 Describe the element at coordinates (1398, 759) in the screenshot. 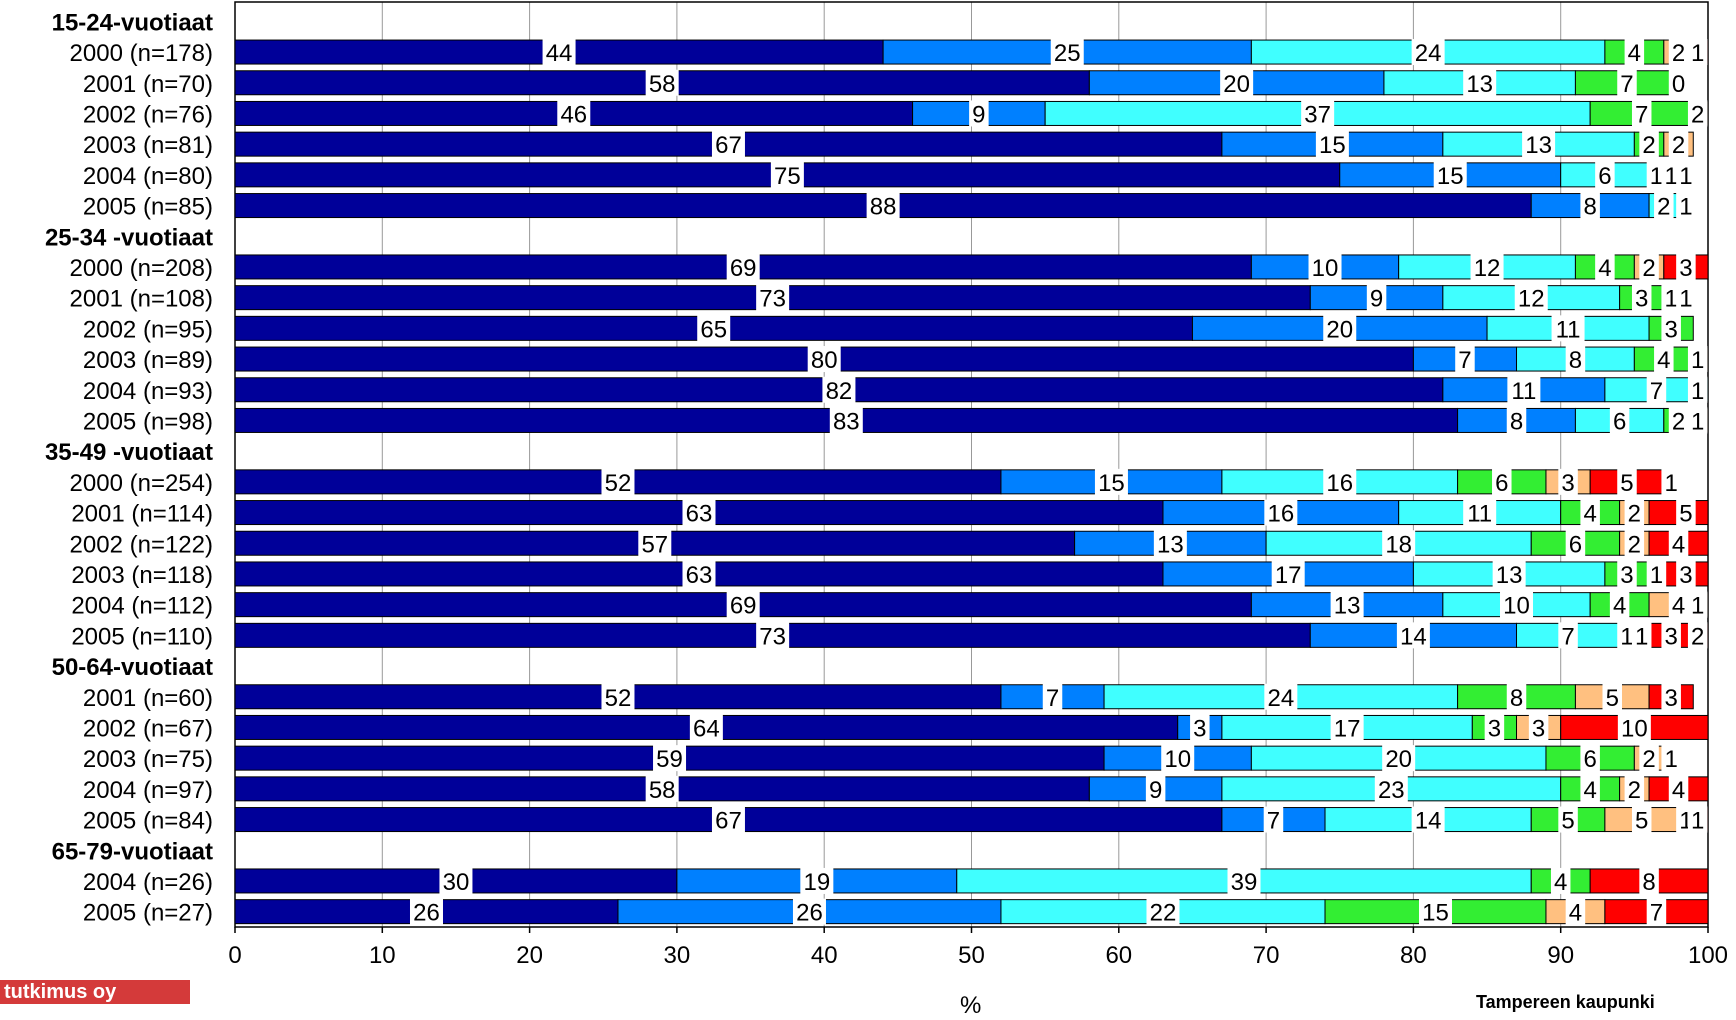

I see `data-label: 20` at that location.